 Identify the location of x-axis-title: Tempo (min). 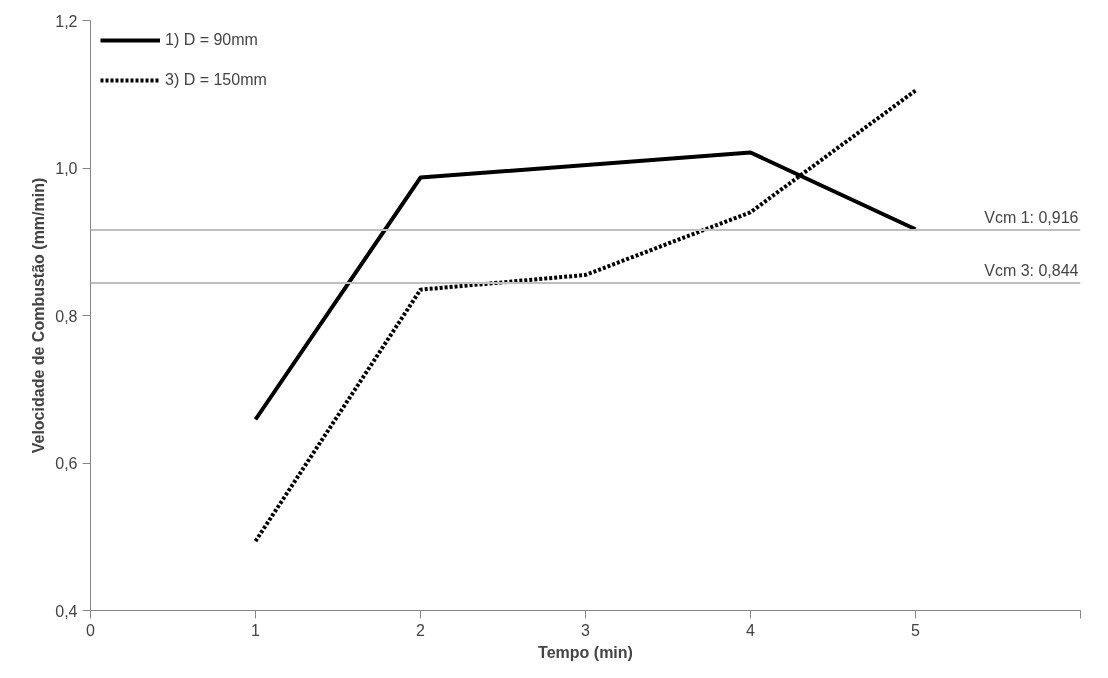
(585, 652).